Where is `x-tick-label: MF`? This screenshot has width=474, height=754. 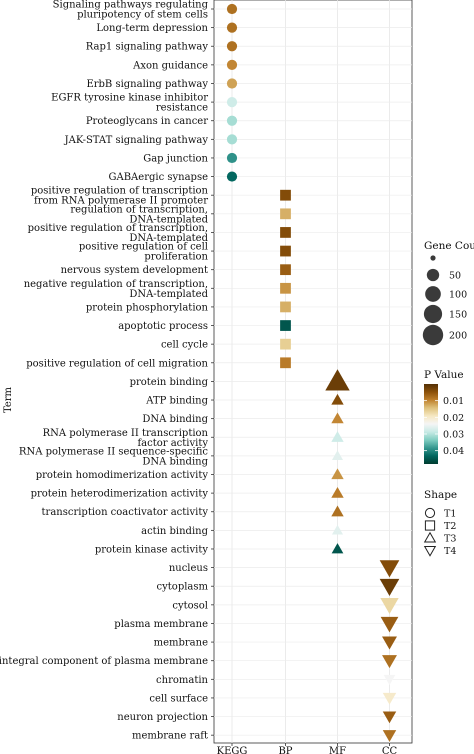
x-tick-label: MF is located at coordinates (337, 750).